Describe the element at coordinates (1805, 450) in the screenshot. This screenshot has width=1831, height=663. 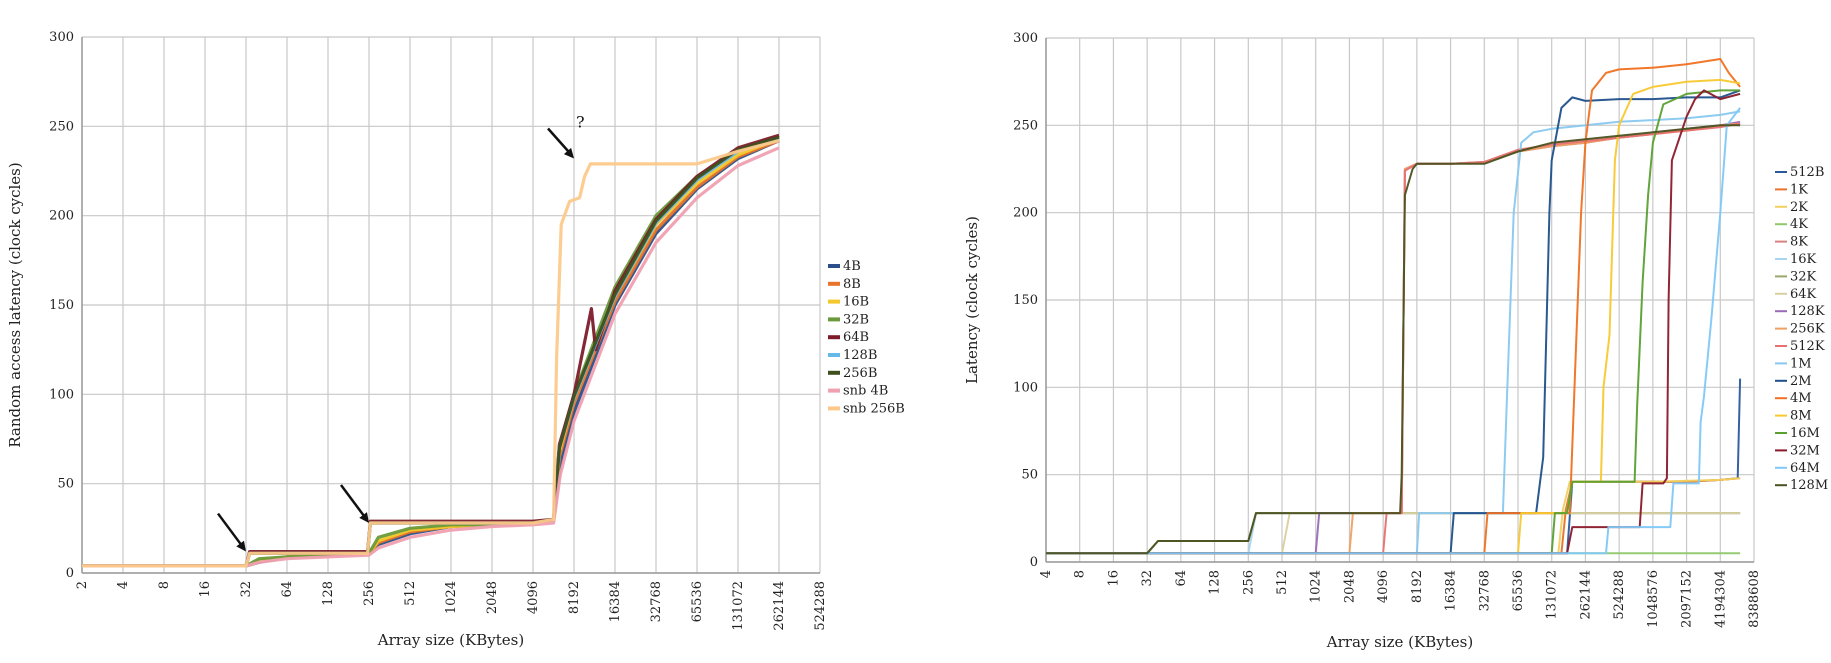
I see `legend-label: 32M` at that location.